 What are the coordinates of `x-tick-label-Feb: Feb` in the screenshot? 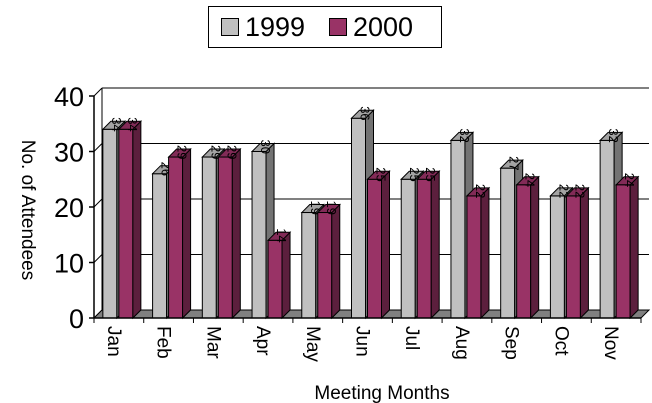 It's located at (163, 342).